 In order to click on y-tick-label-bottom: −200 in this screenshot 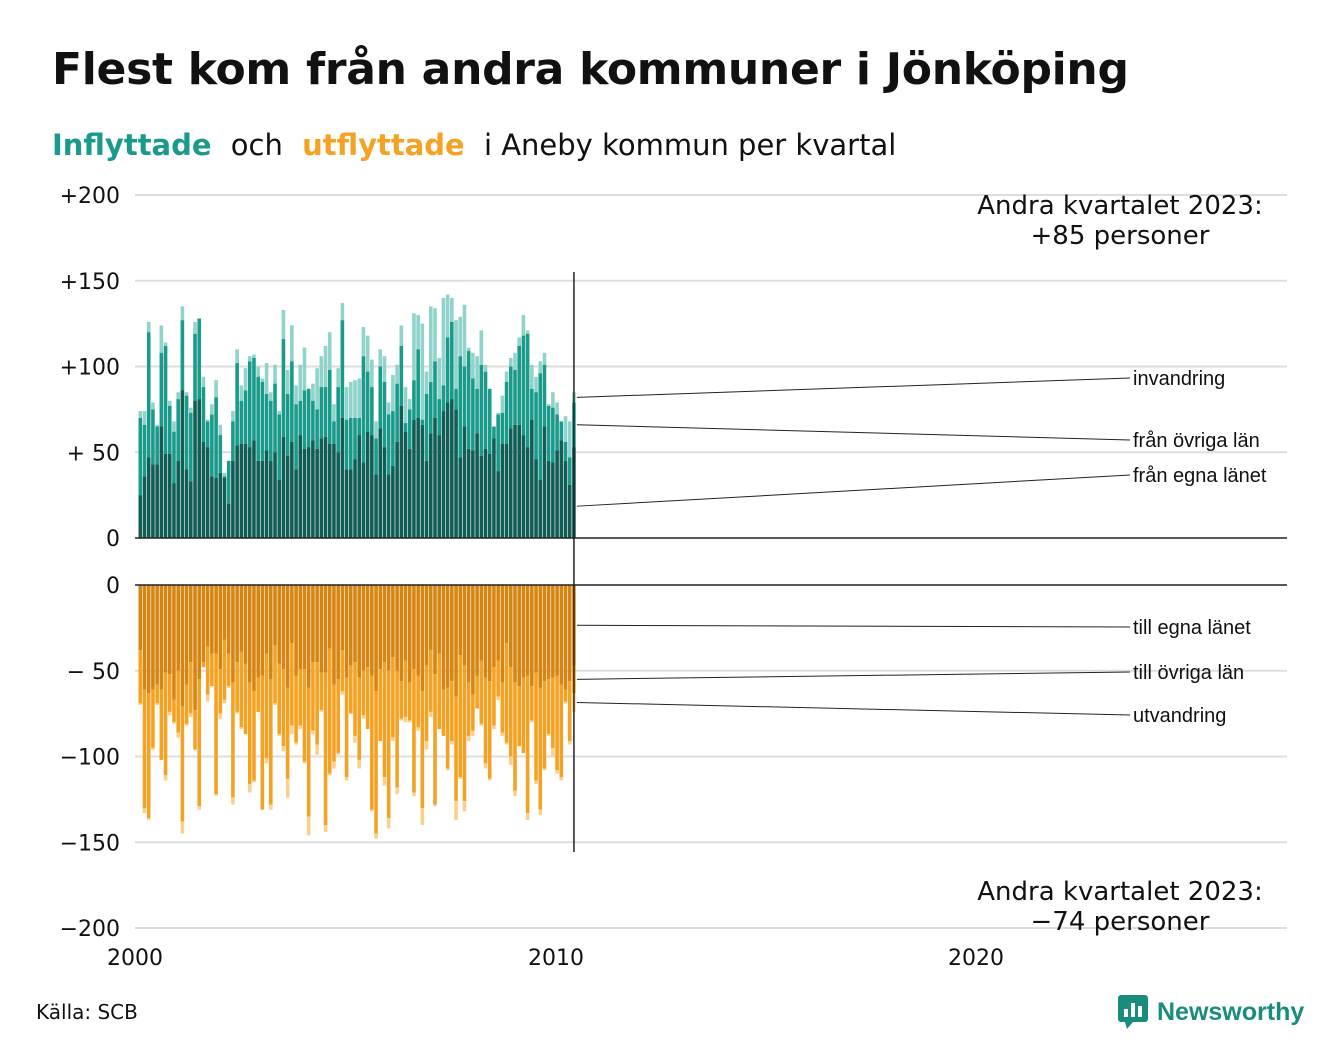, I will do `click(90, 929)`.